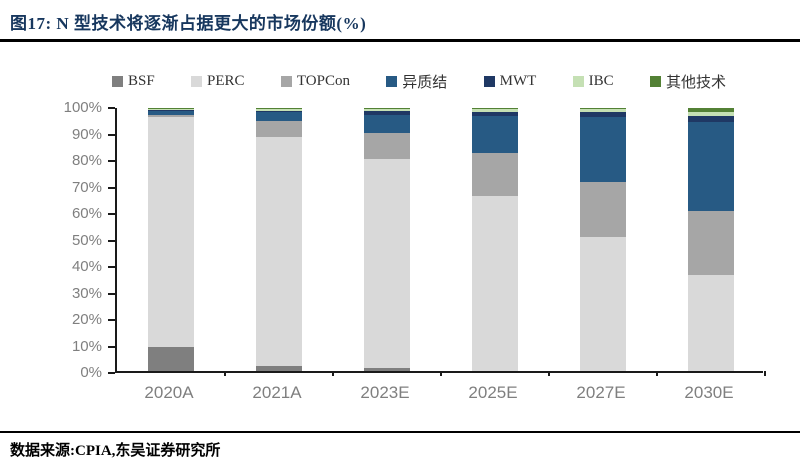 The height and width of the screenshot is (465, 800). Describe the element at coordinates (400, 40) in the screenshot. I see `title-divider` at that location.